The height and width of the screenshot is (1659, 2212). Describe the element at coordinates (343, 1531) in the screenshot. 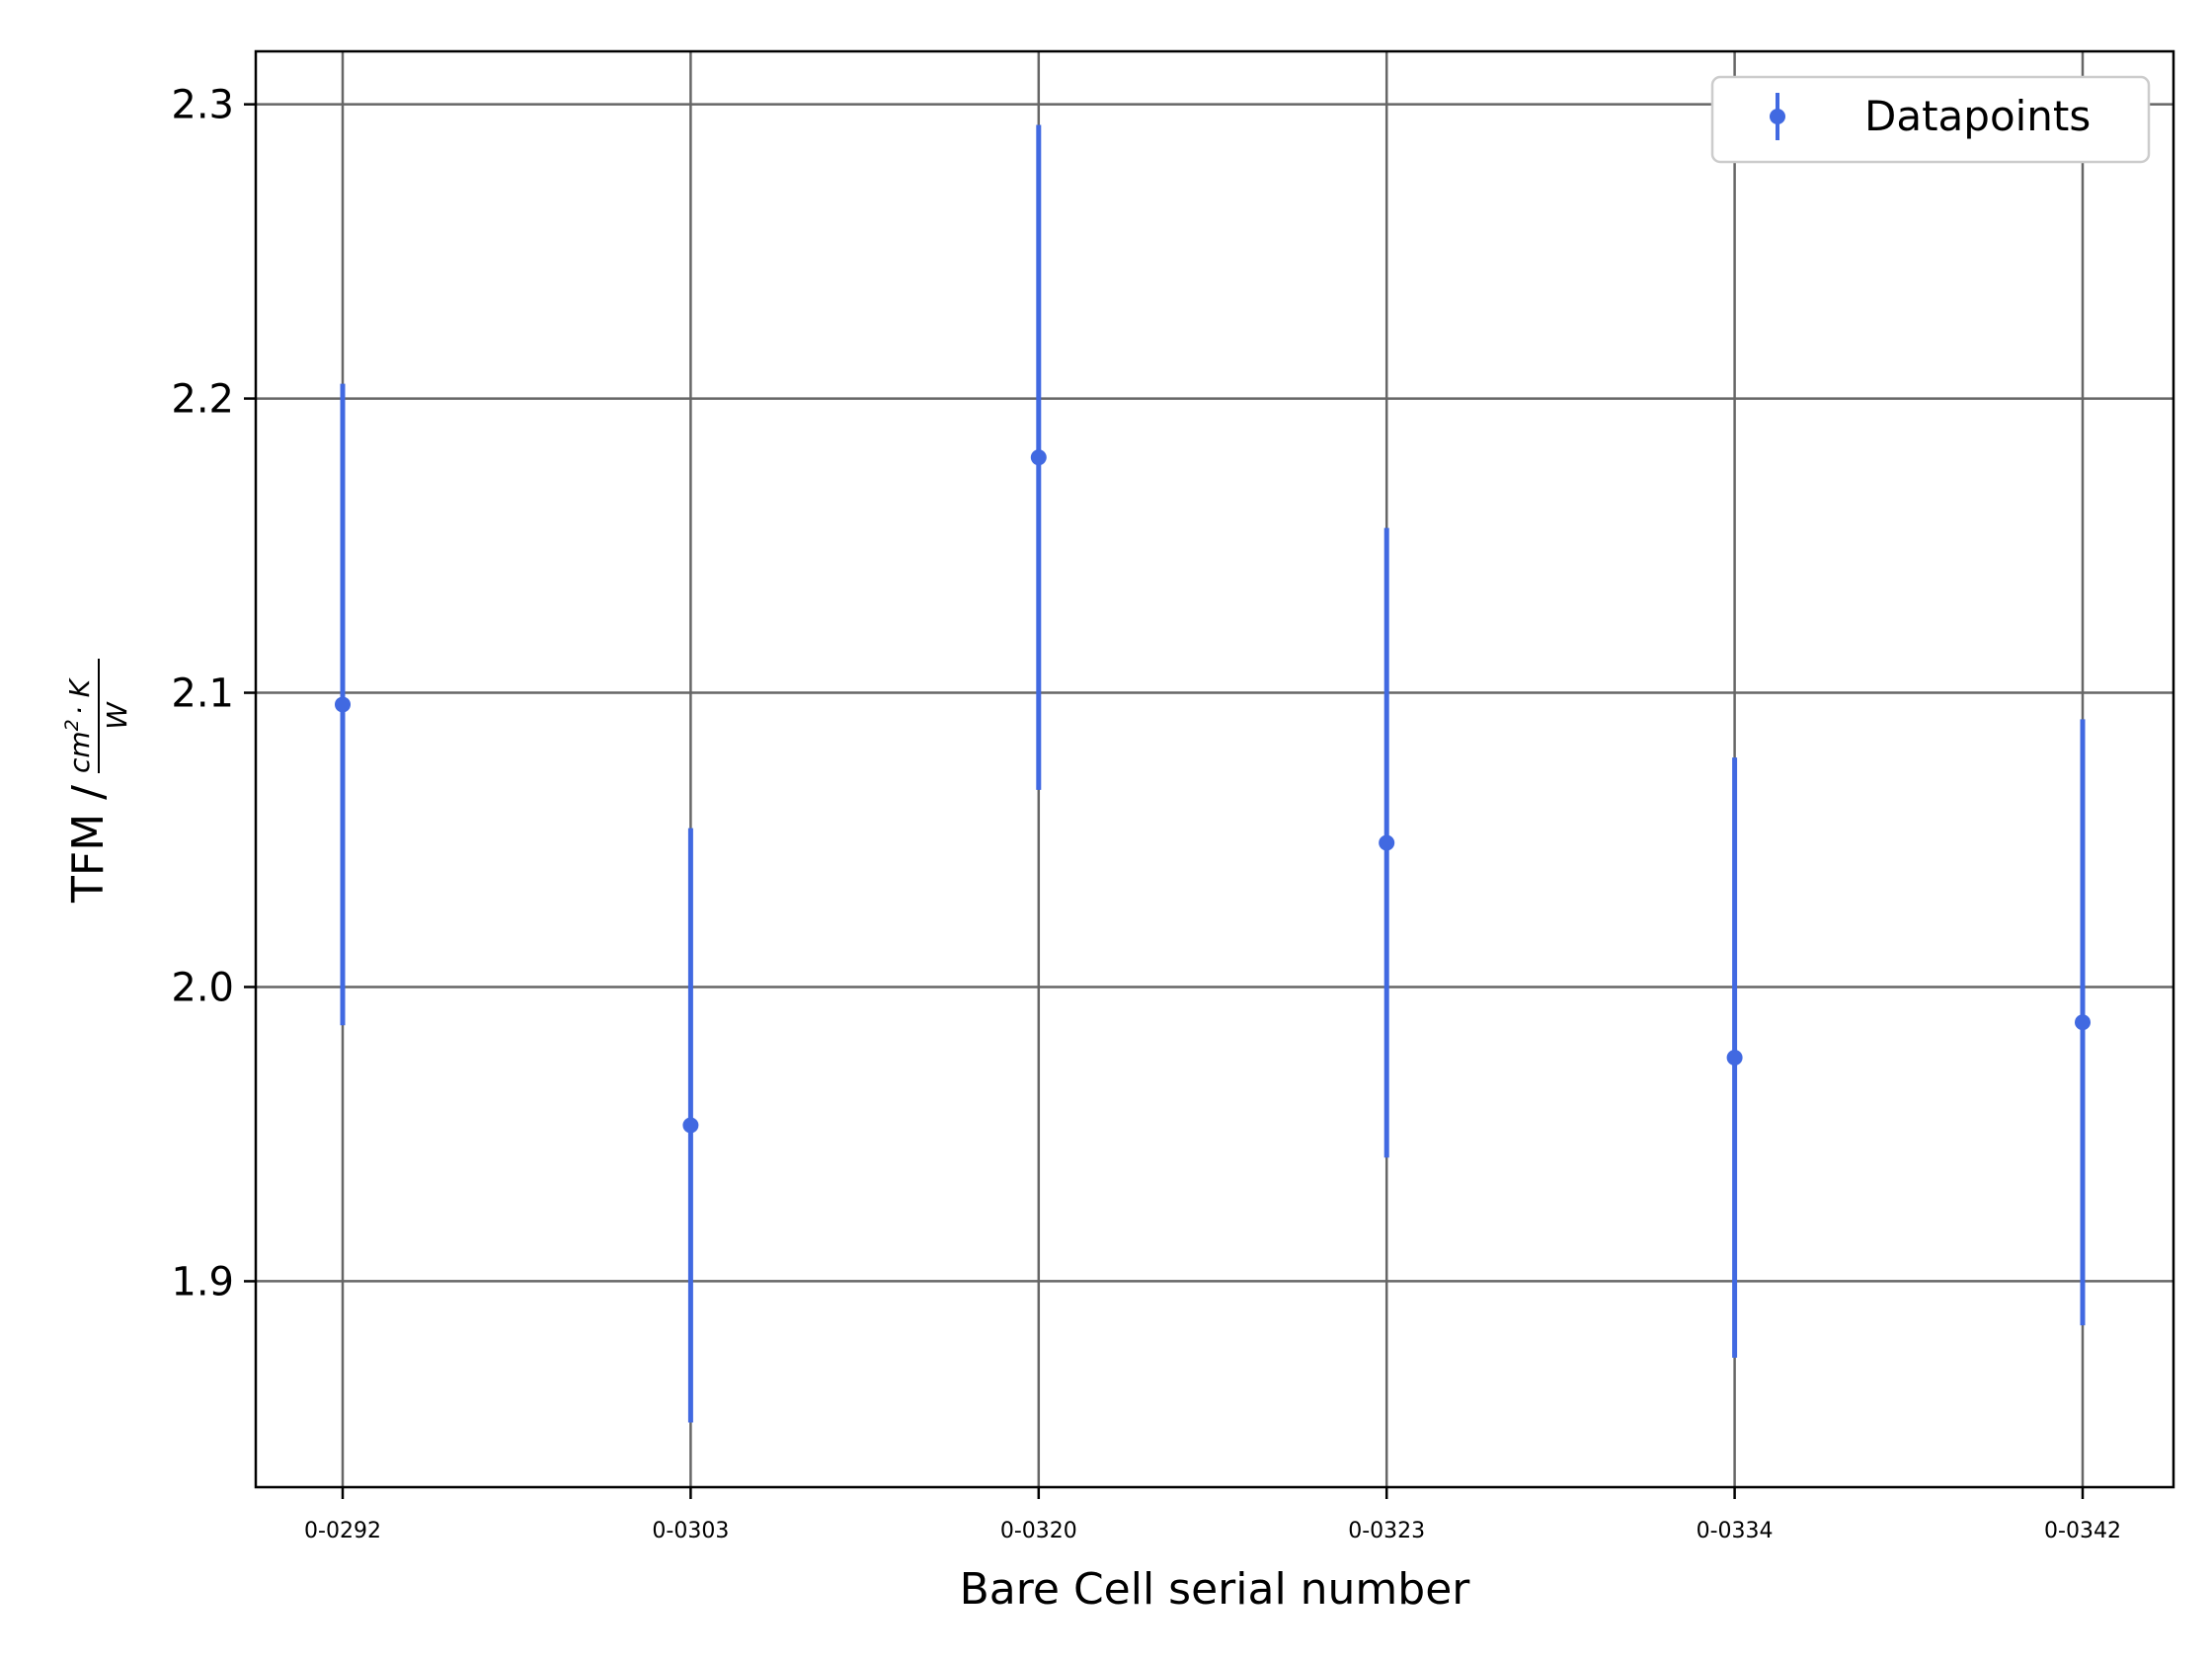

I see `x-tick-label: 0-0292` at that location.